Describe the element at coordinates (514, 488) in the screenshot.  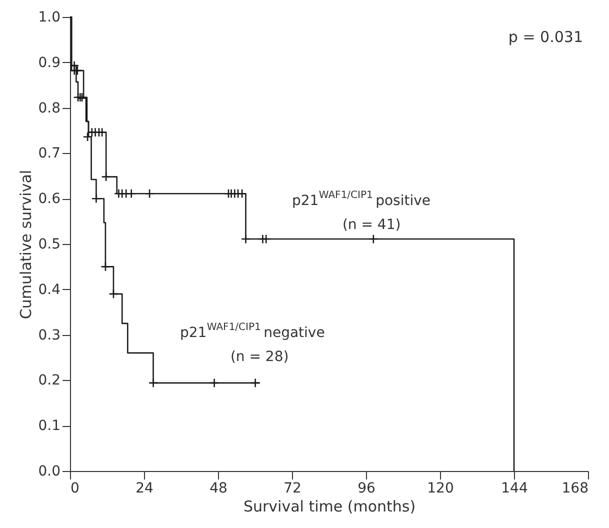
I see `x-tick-label: 144` at that location.